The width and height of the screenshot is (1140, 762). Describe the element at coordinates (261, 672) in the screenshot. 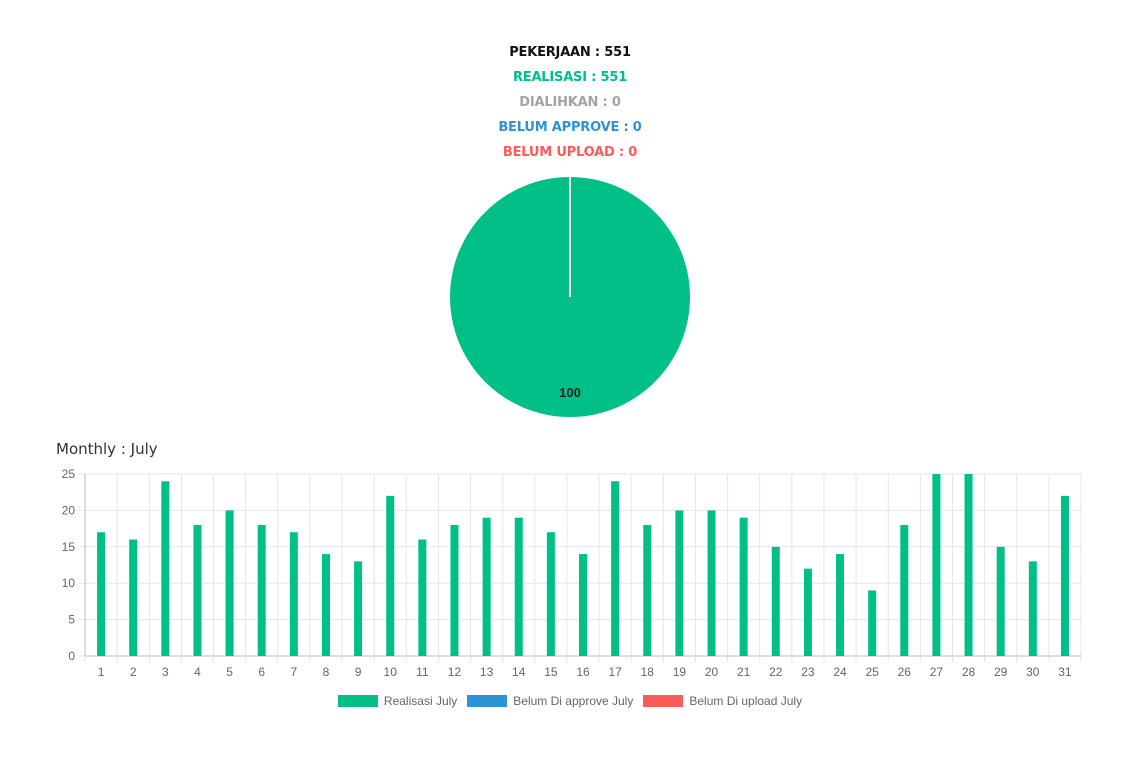

I see `x-tick-label: 6` at that location.